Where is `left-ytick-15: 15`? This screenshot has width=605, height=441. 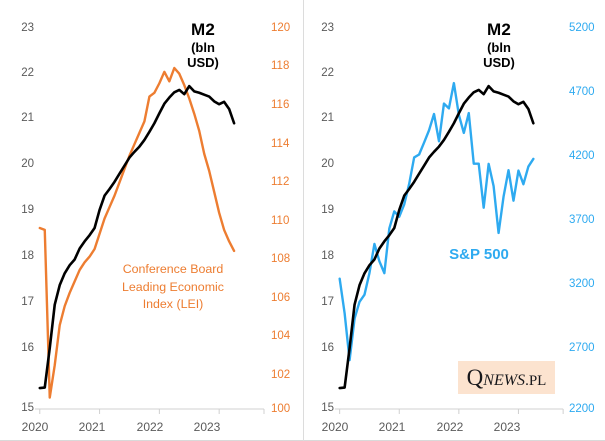 left-ytick-15: 15 is located at coordinates (27, 408).